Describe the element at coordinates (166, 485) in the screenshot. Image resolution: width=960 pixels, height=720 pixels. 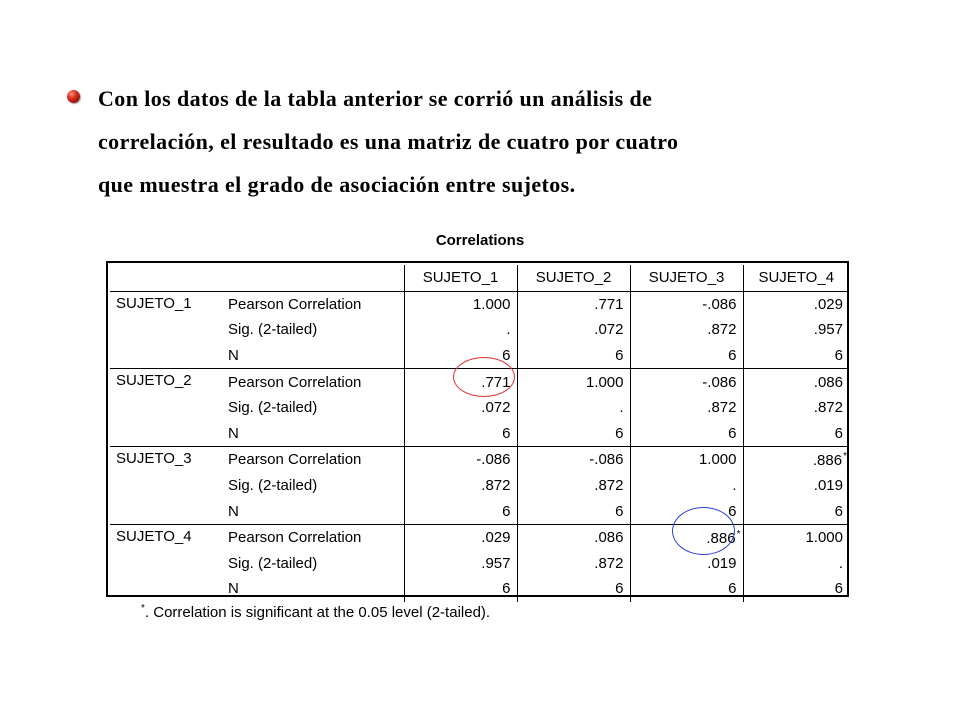
I see `row-variable-label: SUJETO_3` at that location.